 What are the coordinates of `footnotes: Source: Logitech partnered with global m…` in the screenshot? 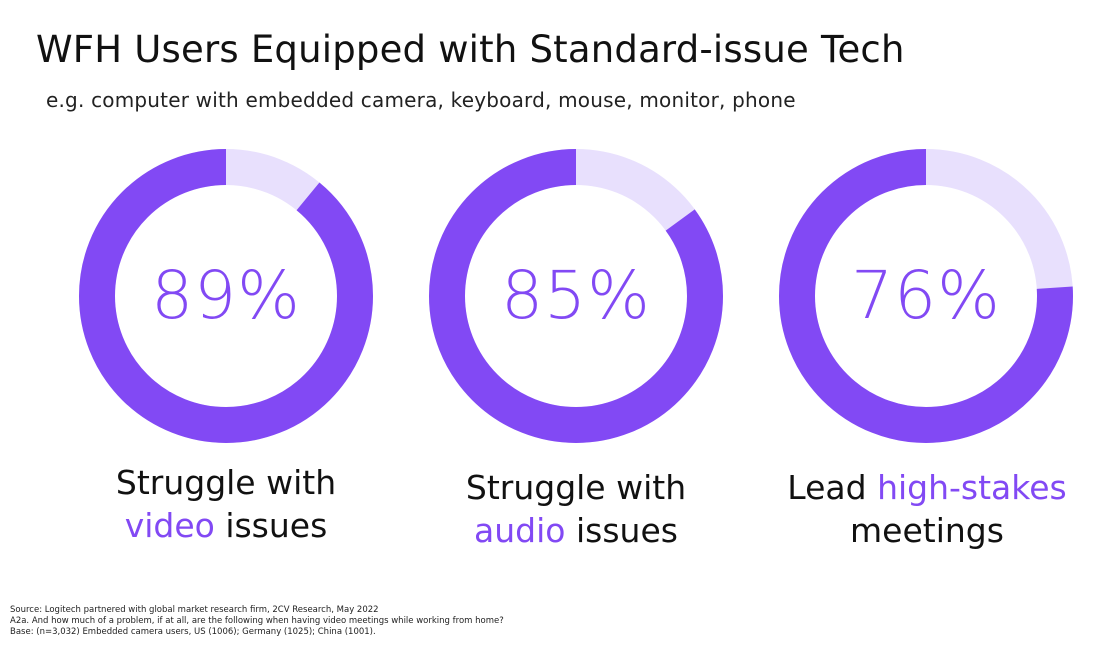 It's located at (257, 621).